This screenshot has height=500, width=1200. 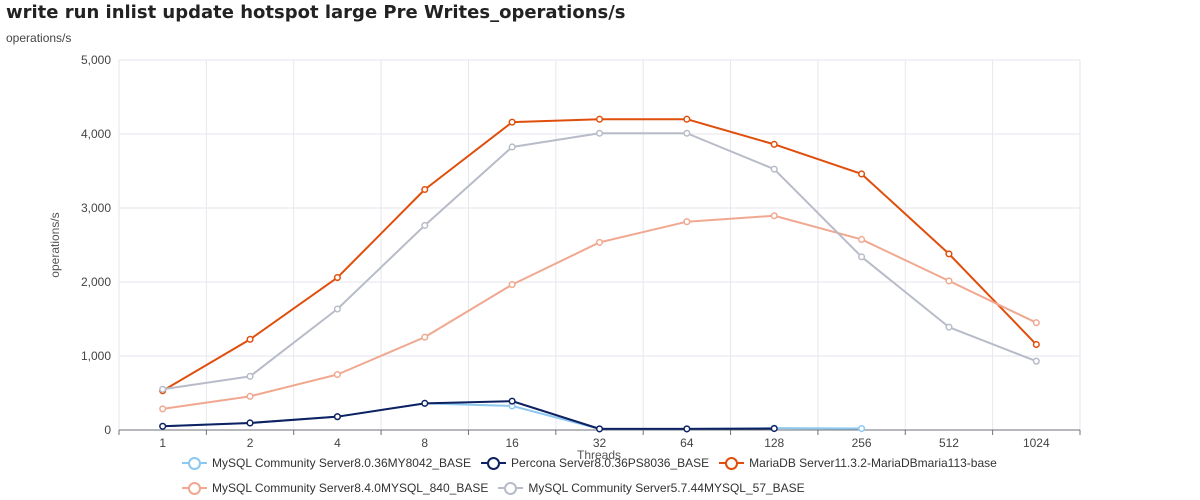 I want to click on y-tick-label: 1,000, so click(x=96, y=356).